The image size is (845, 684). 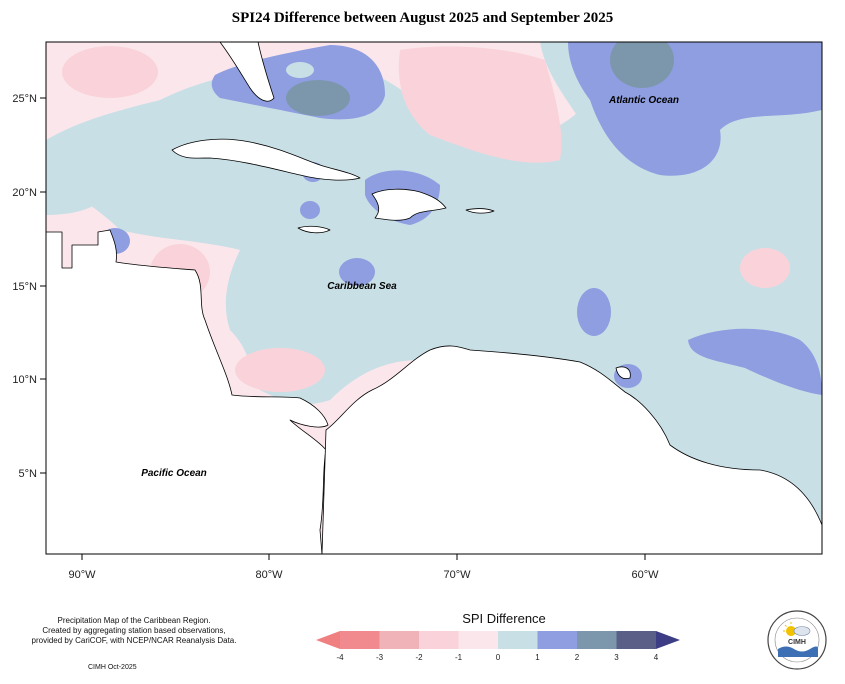 I want to click on x-tick-label: 70°W, so click(x=457, y=575).